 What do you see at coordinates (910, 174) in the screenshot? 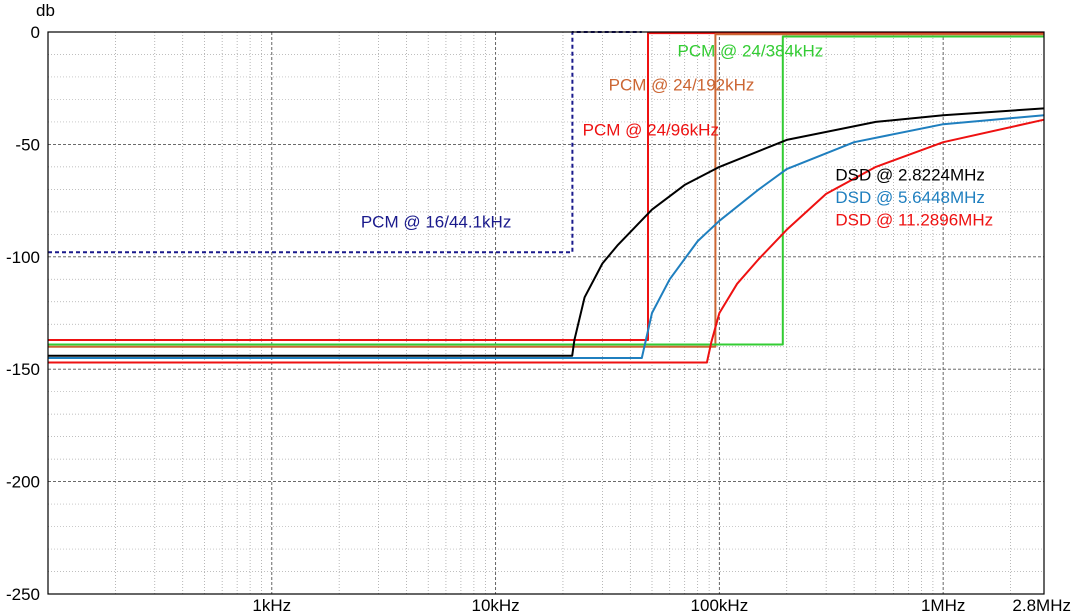
I see `series-annotation: DSD @ 2.8224MHz` at bounding box center [910, 174].